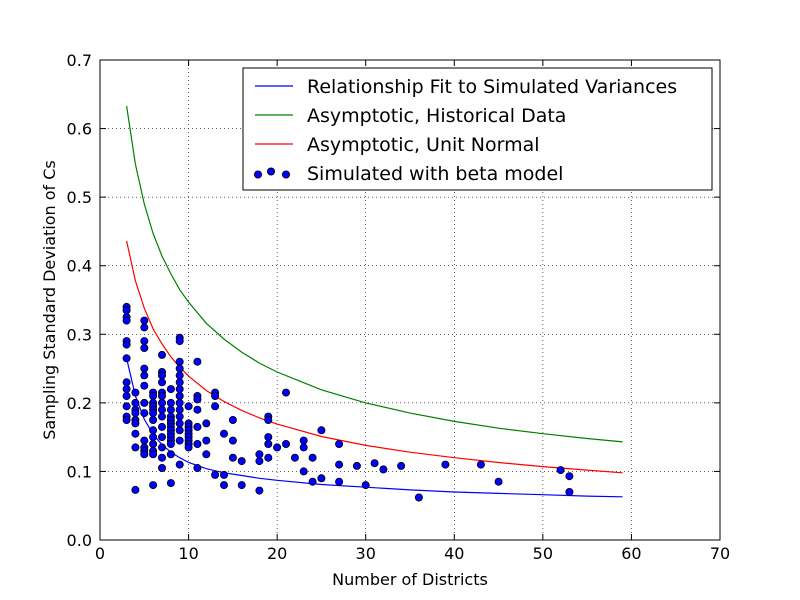 The width and height of the screenshot is (800, 600). Describe the element at coordinates (423, 145) in the screenshot. I see `legend-entry-label: Asymptotic, Unit Normal` at that location.